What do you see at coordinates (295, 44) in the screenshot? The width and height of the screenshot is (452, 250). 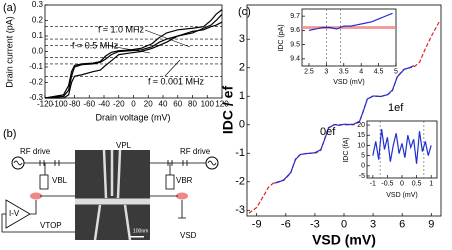 I see `y-tick-label: 9.5` at bounding box center [295, 44].